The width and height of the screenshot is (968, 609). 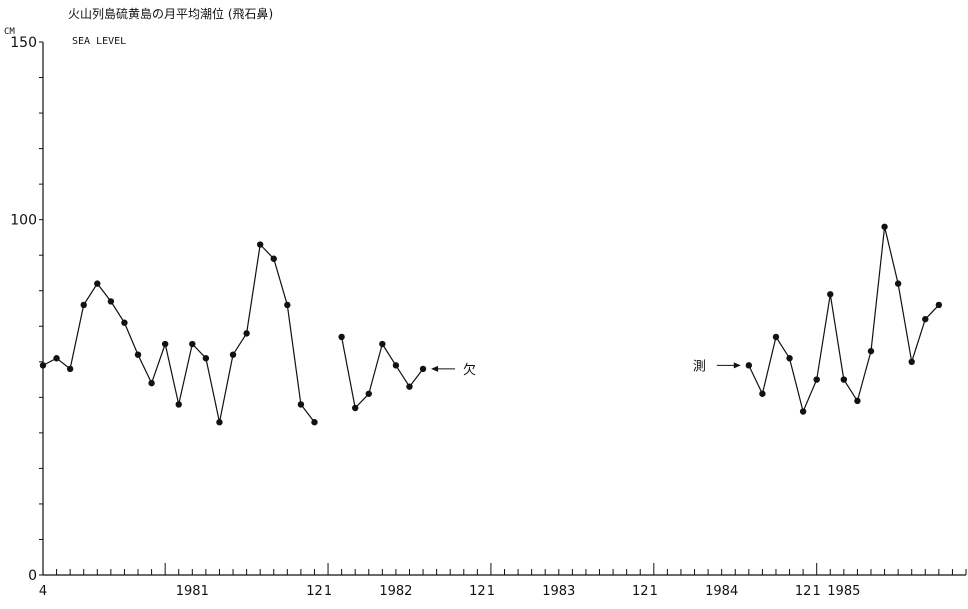 I want to click on x-tick-label: 1983, so click(x=558, y=591).